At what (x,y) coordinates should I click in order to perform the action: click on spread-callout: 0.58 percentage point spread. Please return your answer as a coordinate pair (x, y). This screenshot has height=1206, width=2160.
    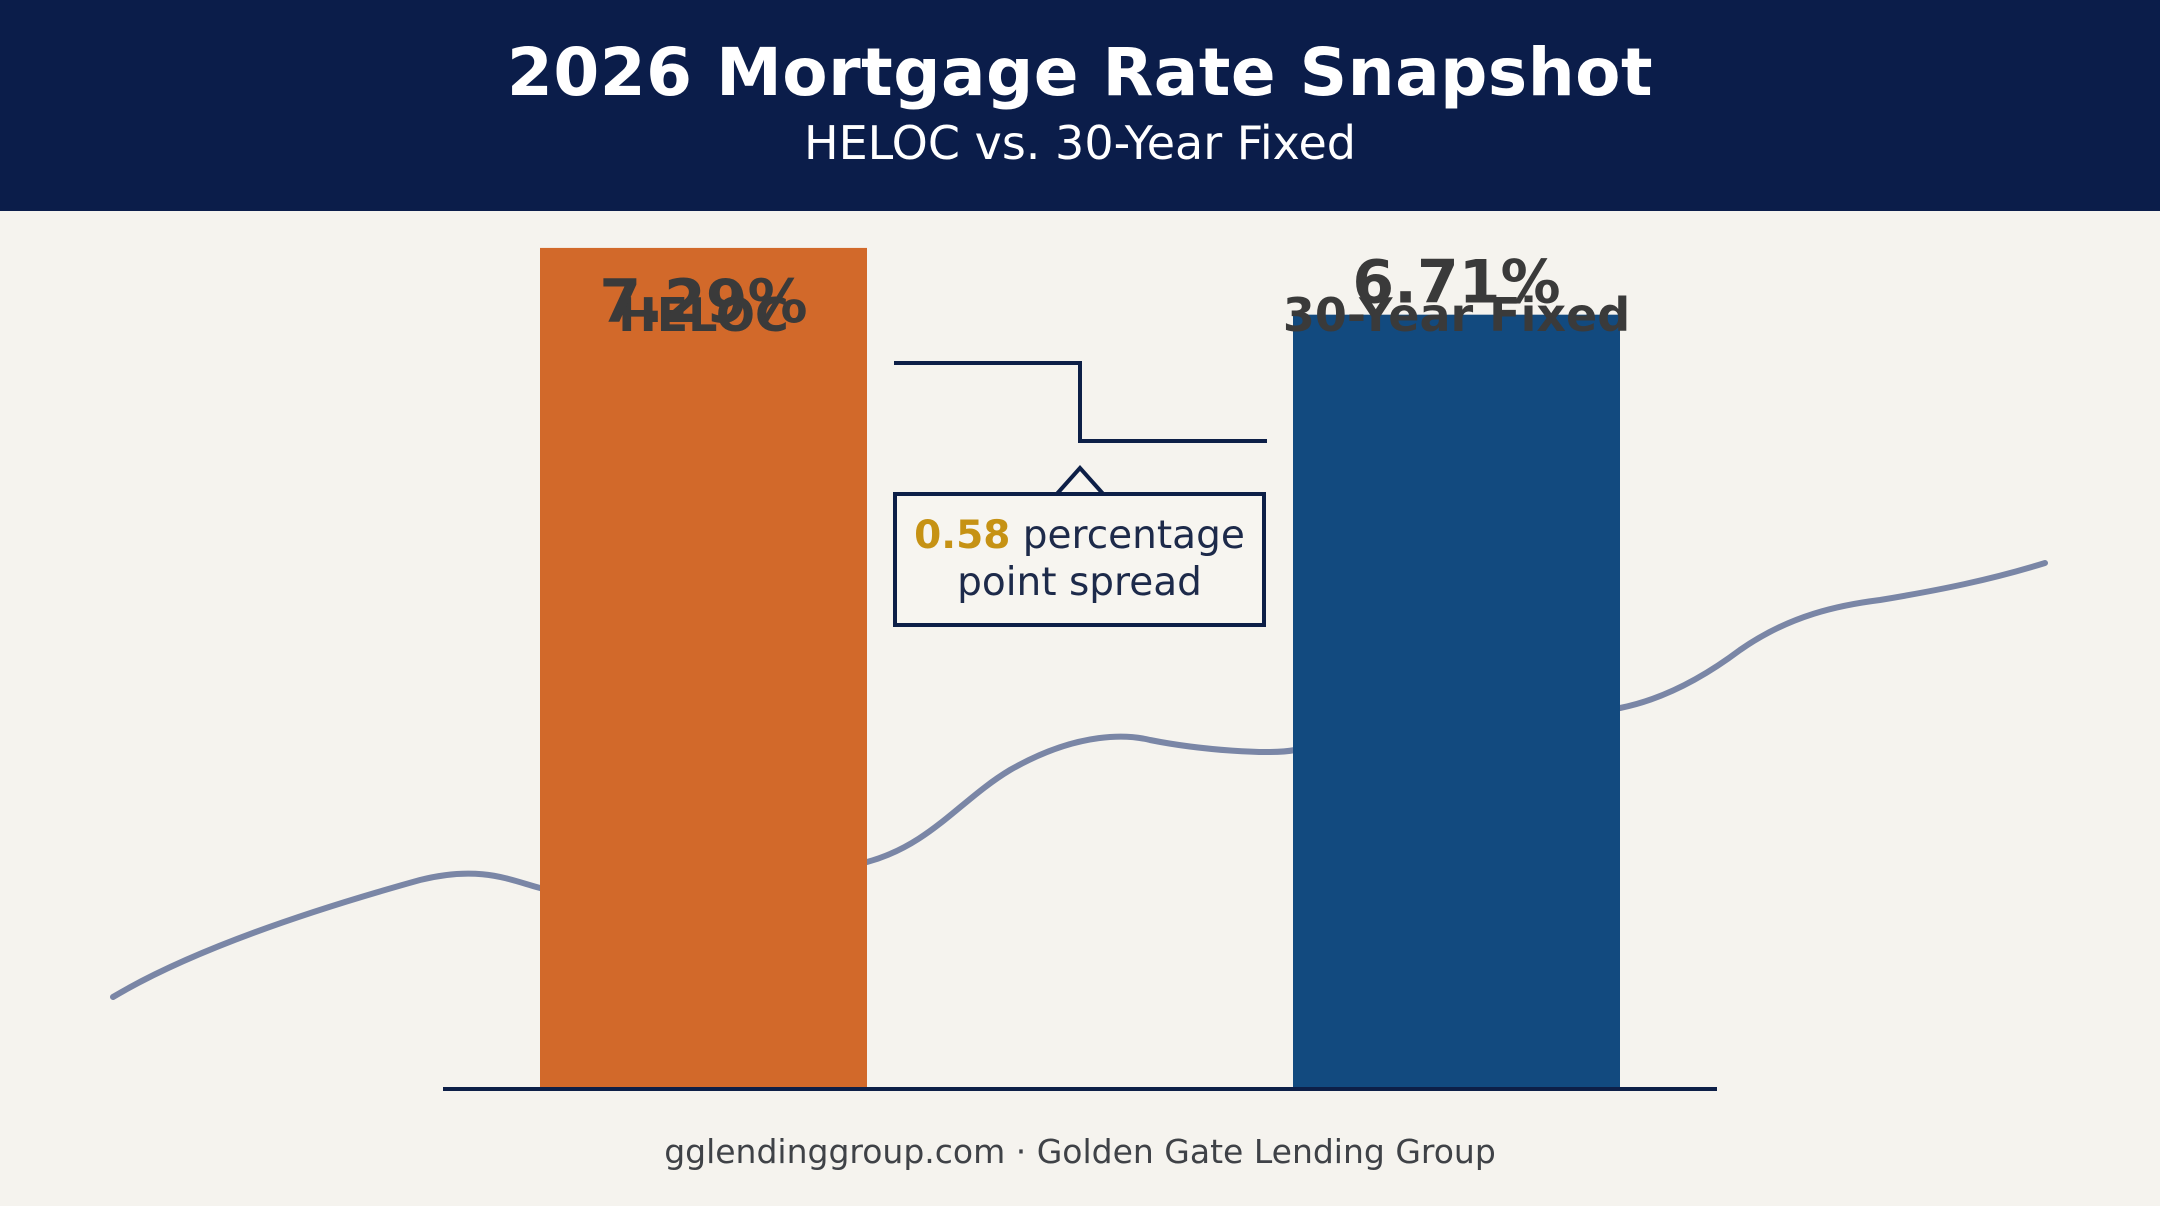
    Looking at the image, I should click on (1079, 559).